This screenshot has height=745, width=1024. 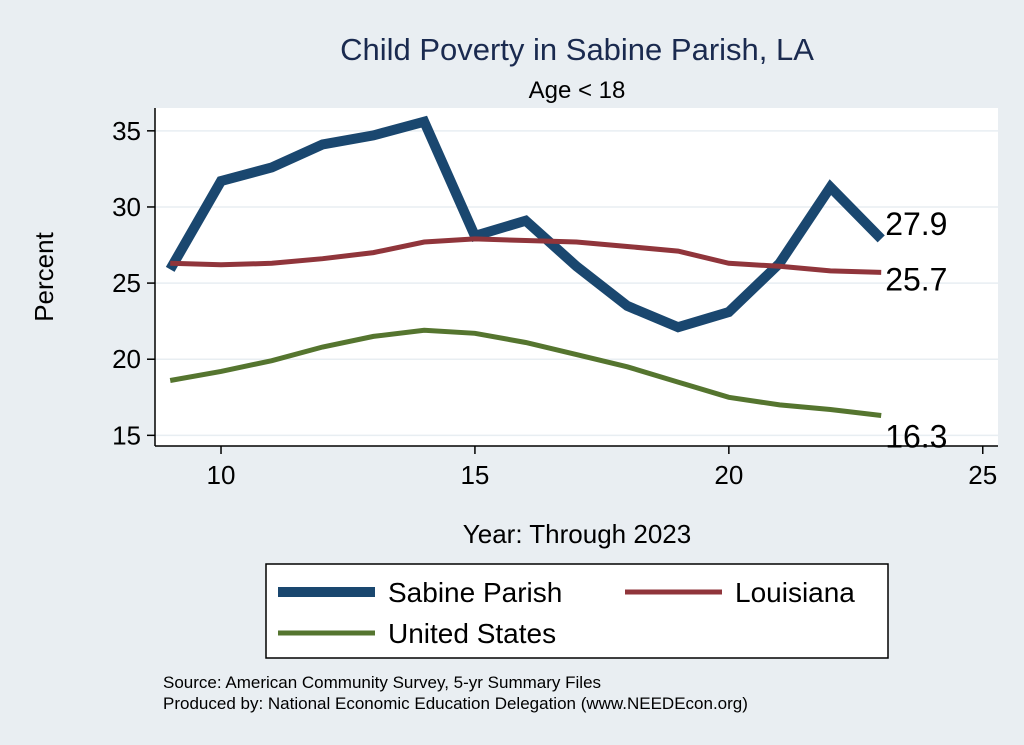 What do you see at coordinates (126, 359) in the screenshot?
I see `y-tick-label: 20` at bounding box center [126, 359].